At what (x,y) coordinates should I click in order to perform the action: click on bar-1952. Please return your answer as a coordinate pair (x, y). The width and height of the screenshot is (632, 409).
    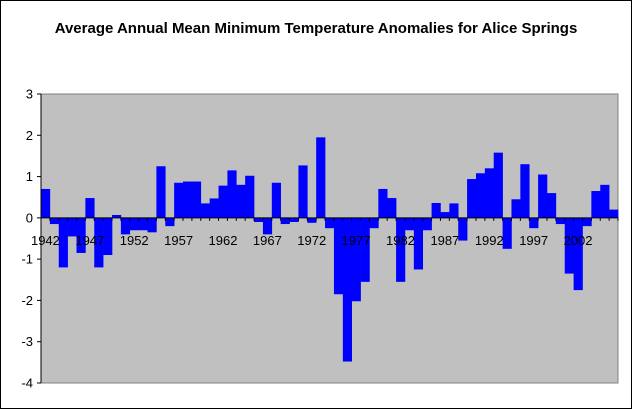
    Looking at the image, I should click on (134, 224).